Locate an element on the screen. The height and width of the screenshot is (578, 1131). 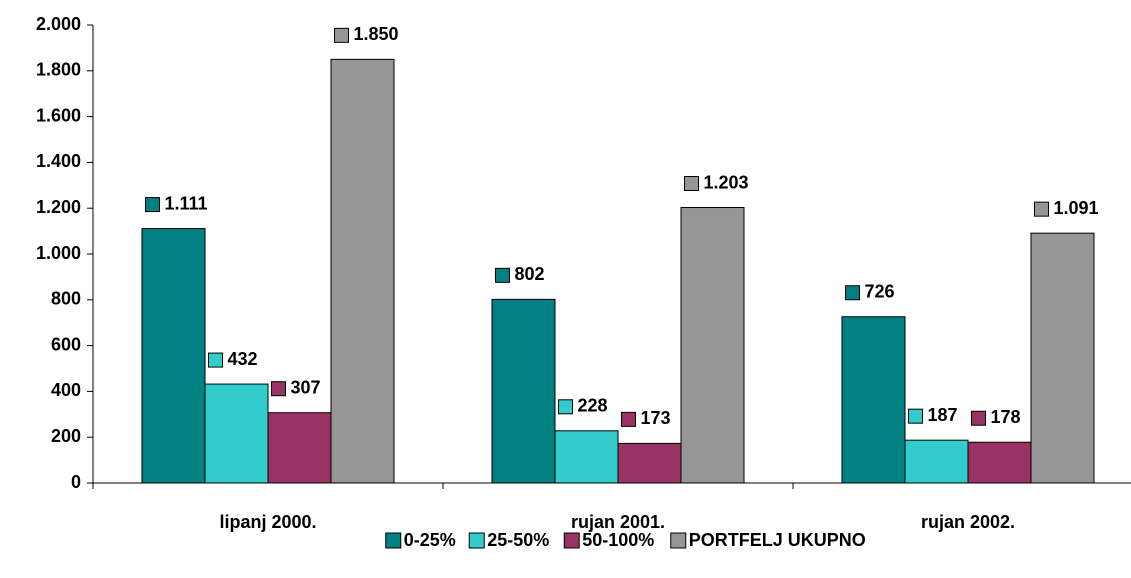
value-label: 228 is located at coordinates (593, 406).